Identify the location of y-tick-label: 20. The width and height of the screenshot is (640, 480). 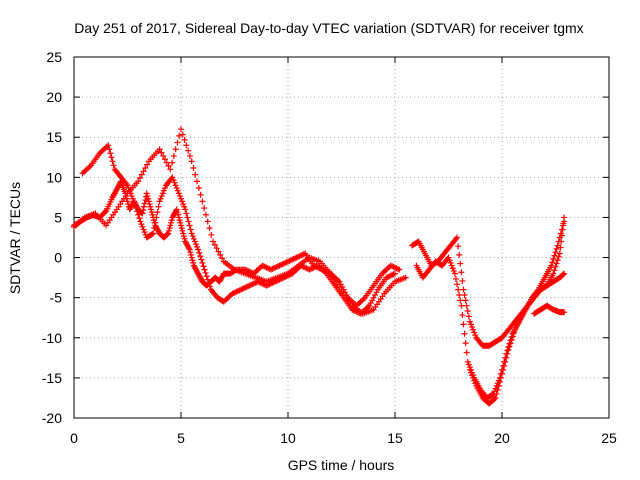
(54, 97).